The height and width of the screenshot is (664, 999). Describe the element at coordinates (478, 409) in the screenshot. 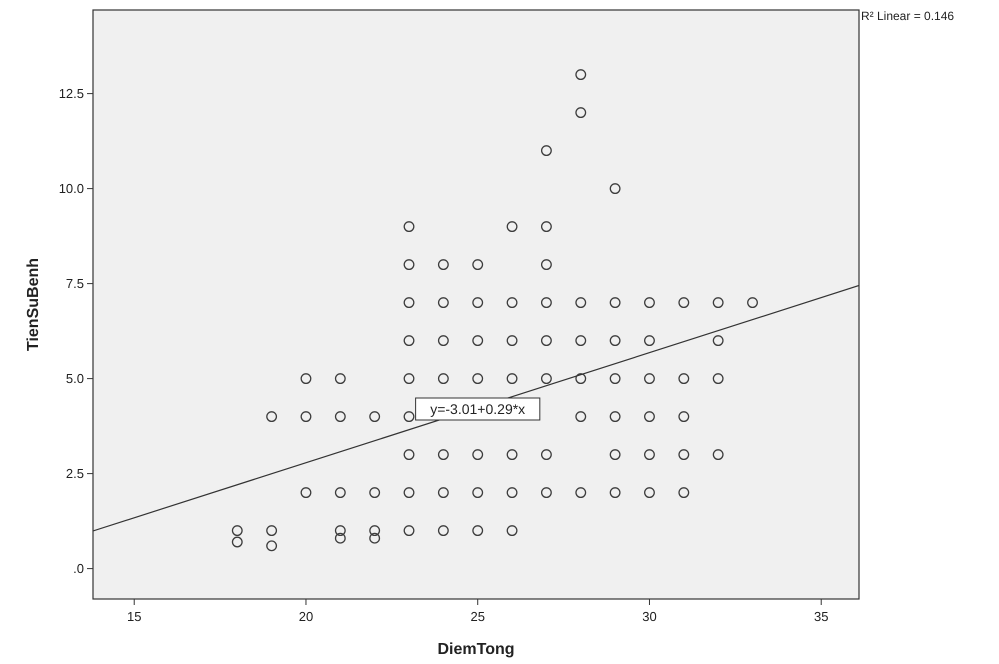

I see `annotation: y=-3.01+0.29*x` at that location.